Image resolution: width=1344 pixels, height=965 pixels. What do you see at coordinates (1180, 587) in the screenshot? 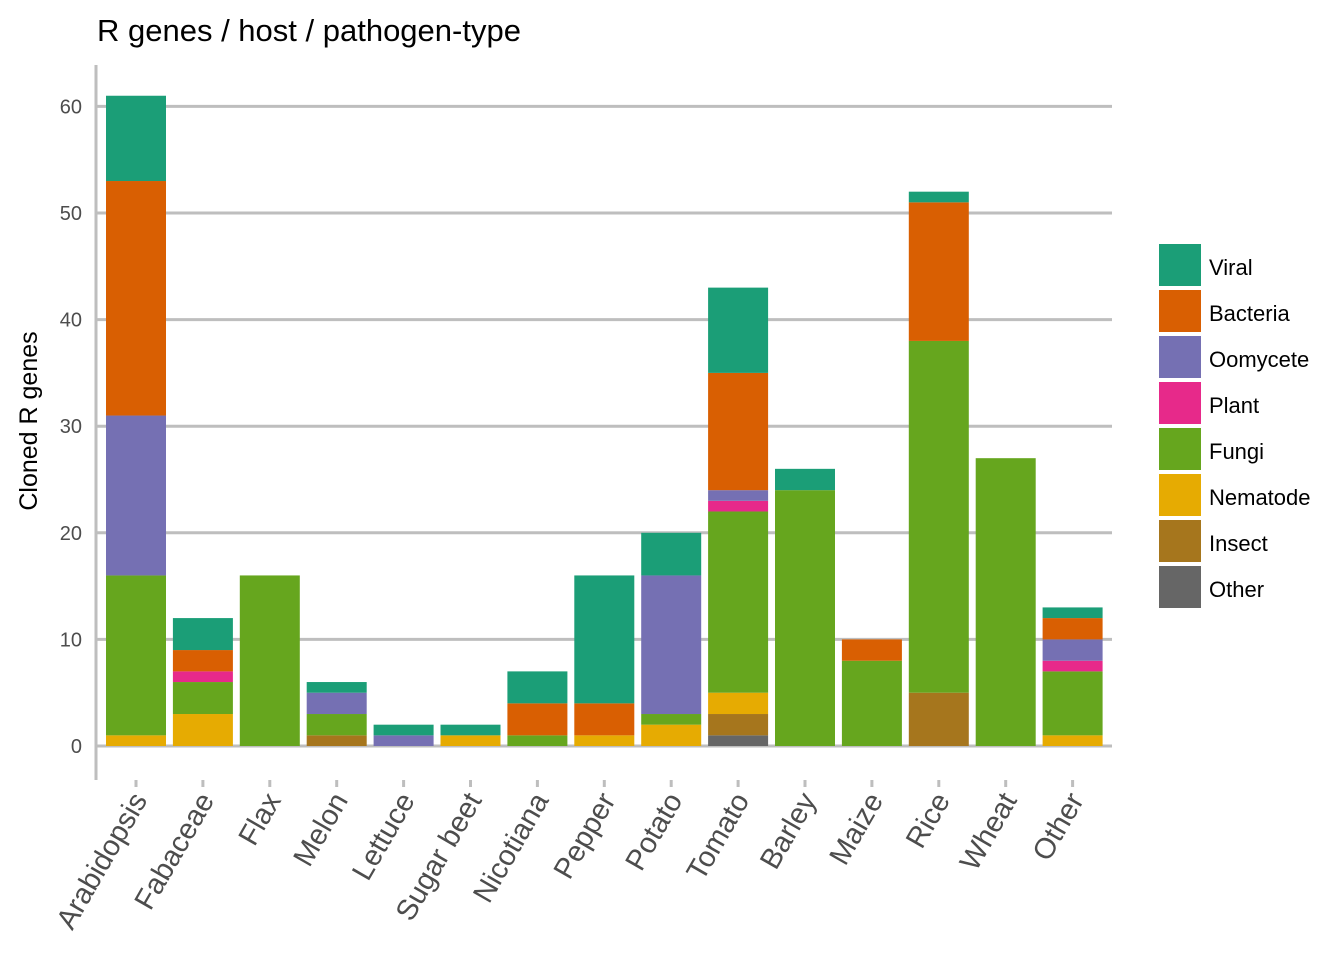
I see `legend-key-other` at bounding box center [1180, 587].